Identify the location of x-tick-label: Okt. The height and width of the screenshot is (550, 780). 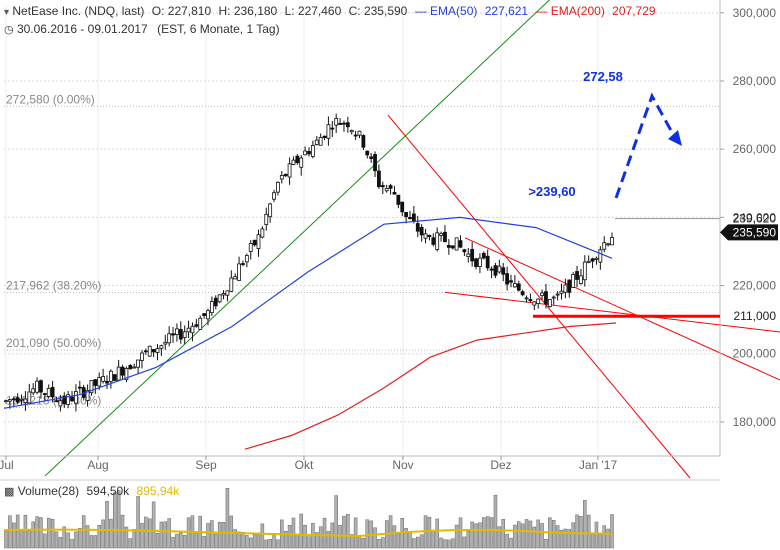
(304, 465).